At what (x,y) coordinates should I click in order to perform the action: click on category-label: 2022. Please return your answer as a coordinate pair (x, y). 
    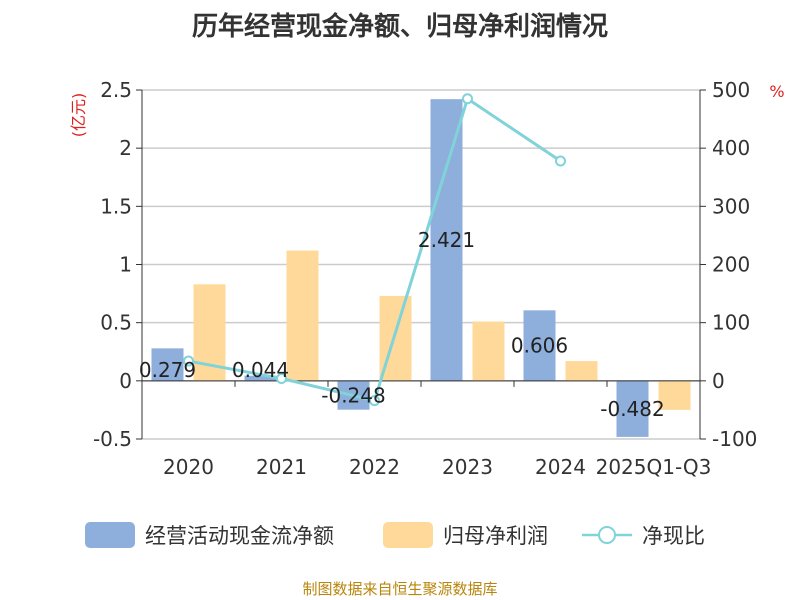
    Looking at the image, I should click on (374, 467).